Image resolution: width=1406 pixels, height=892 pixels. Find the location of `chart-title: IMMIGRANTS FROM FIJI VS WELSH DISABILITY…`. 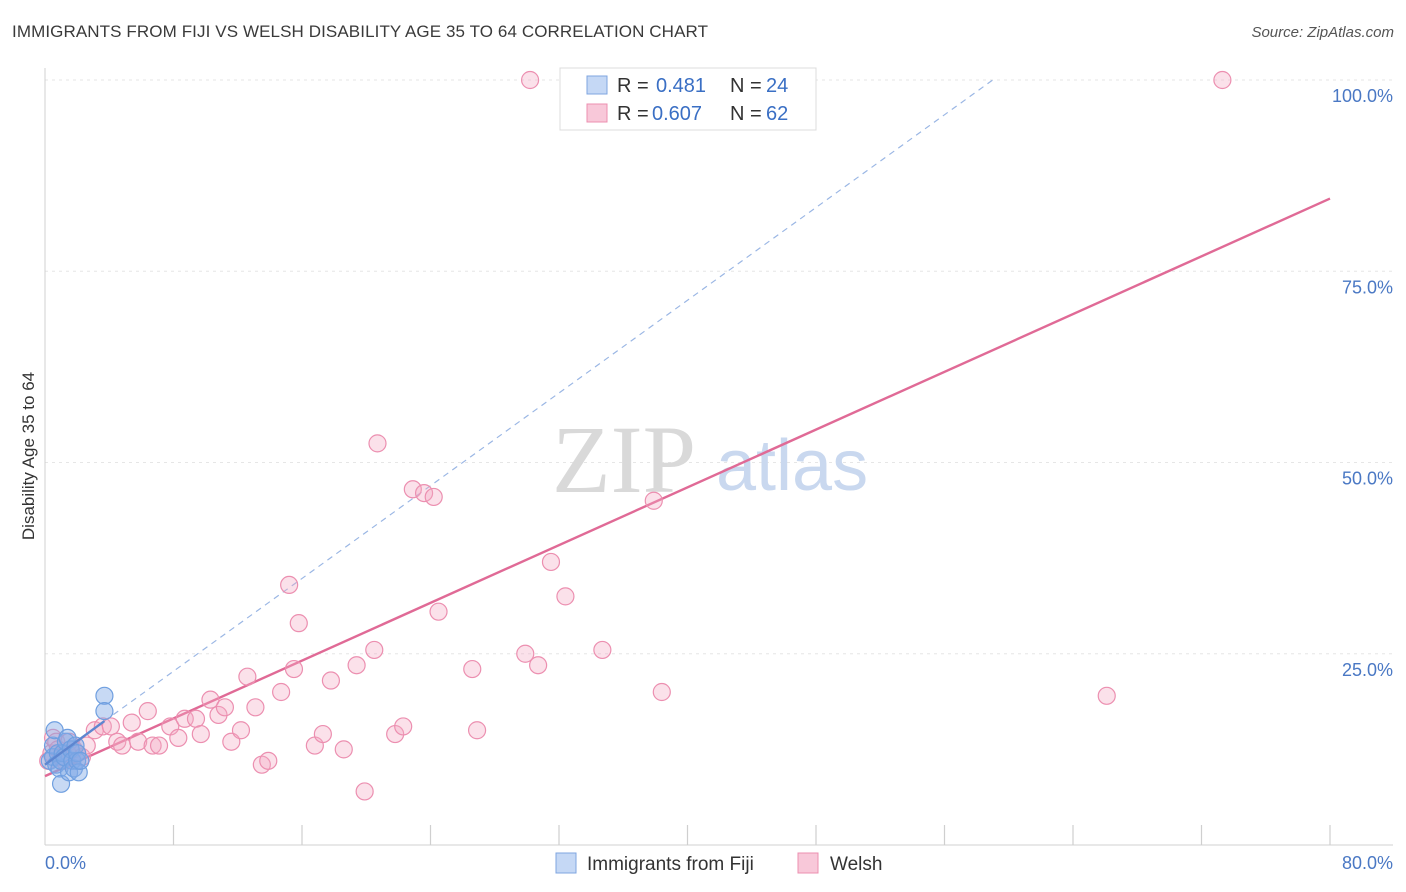

chart-title: IMMIGRANTS FROM FIJI VS WELSH DISABILITY… is located at coordinates (360, 31).